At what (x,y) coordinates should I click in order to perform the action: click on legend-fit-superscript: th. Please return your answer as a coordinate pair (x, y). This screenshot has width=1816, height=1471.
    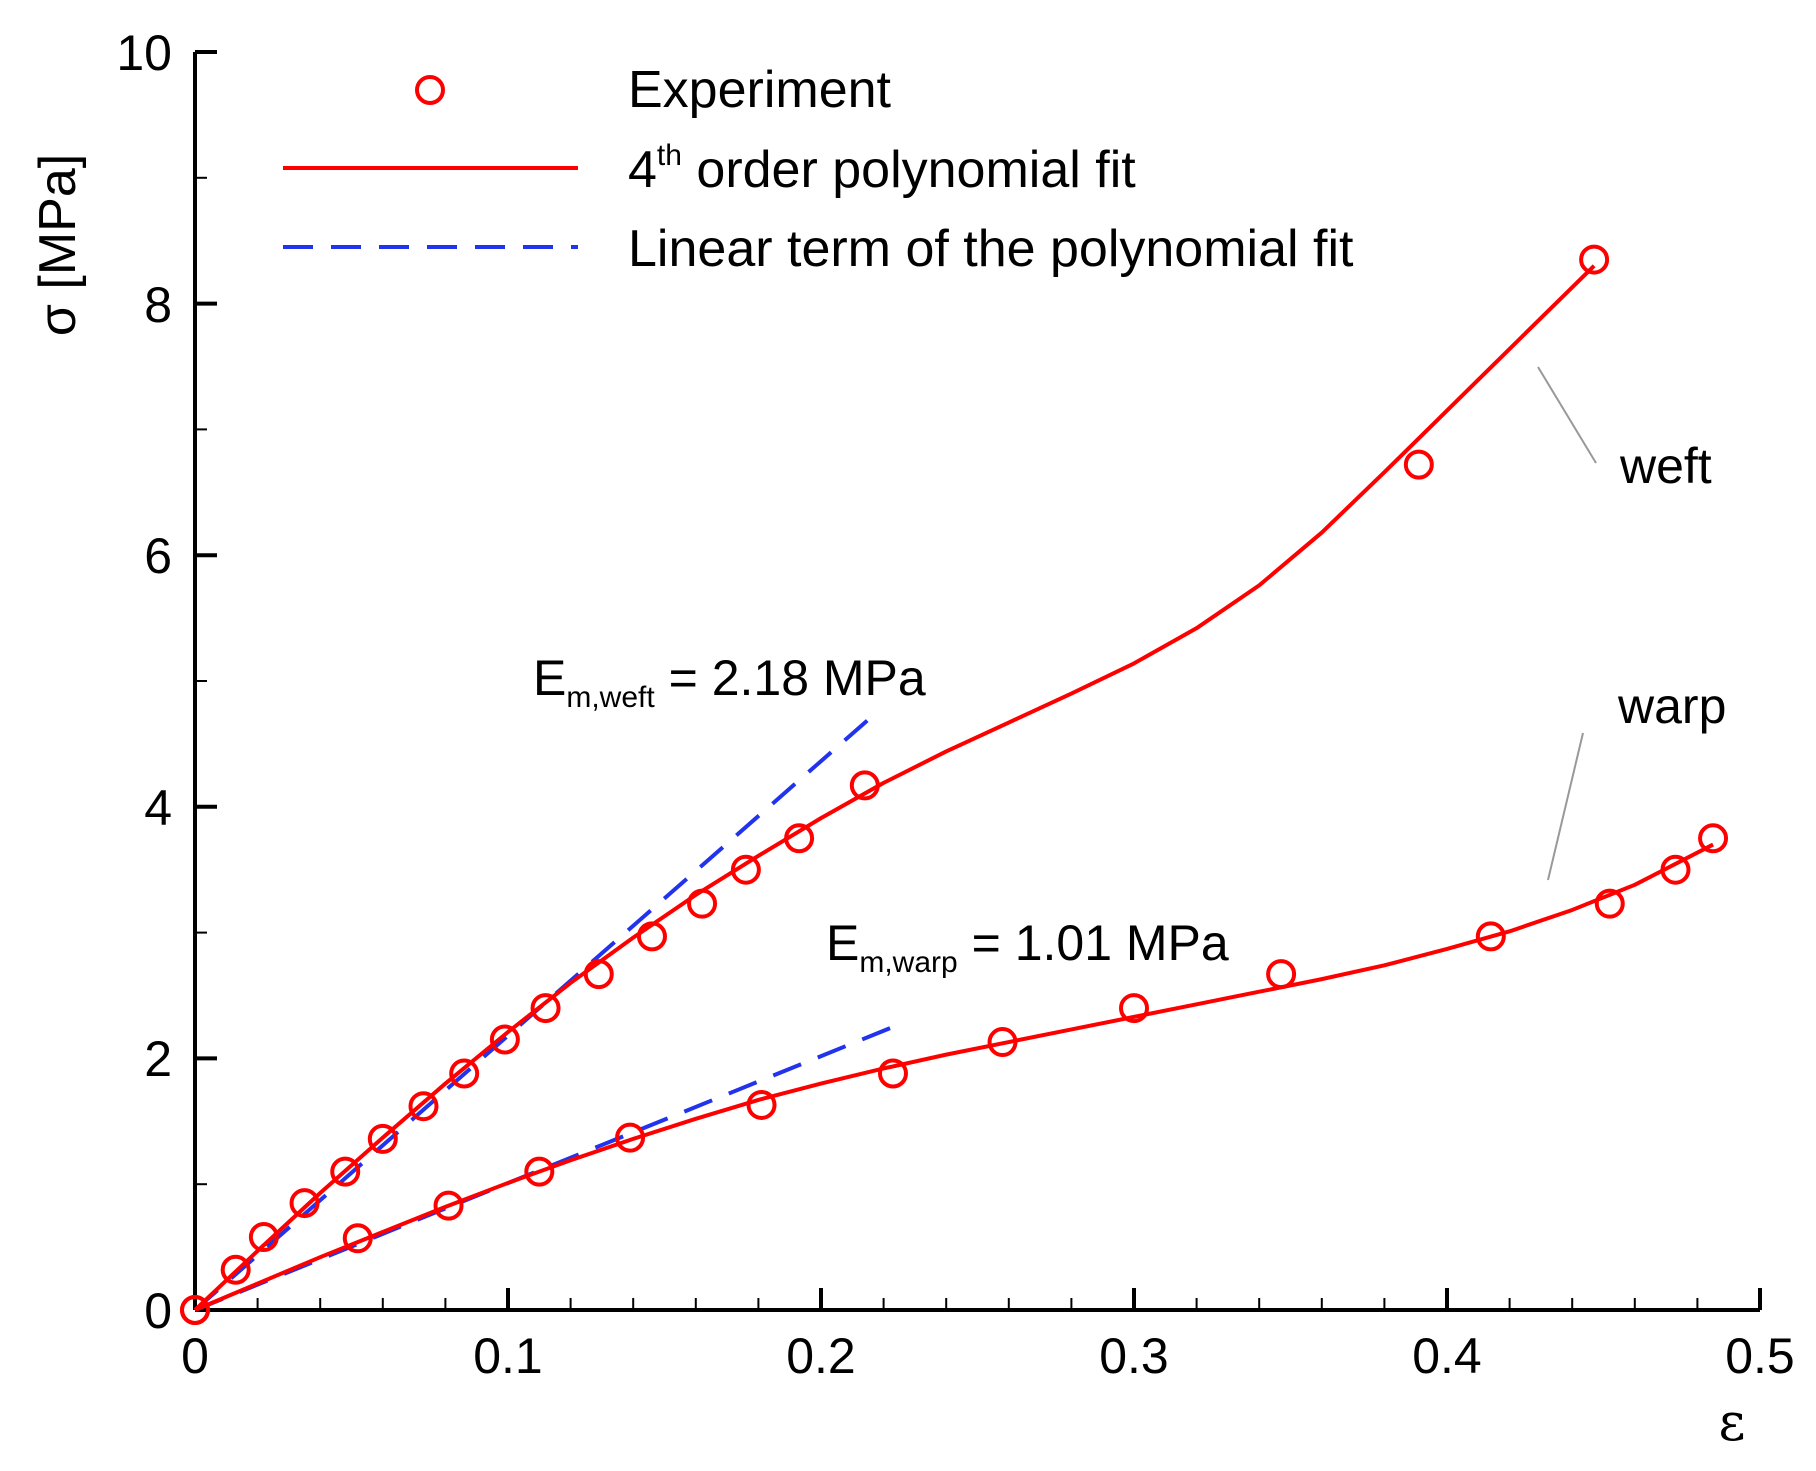
    Looking at the image, I should click on (669, 155).